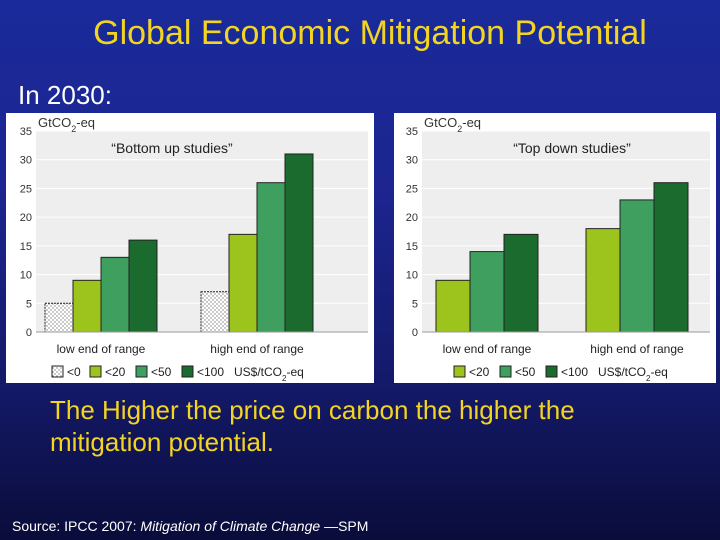 The width and height of the screenshot is (720, 540). Describe the element at coordinates (100, 526) in the screenshot. I see `source-ref: IPCC 2007:` at that location.